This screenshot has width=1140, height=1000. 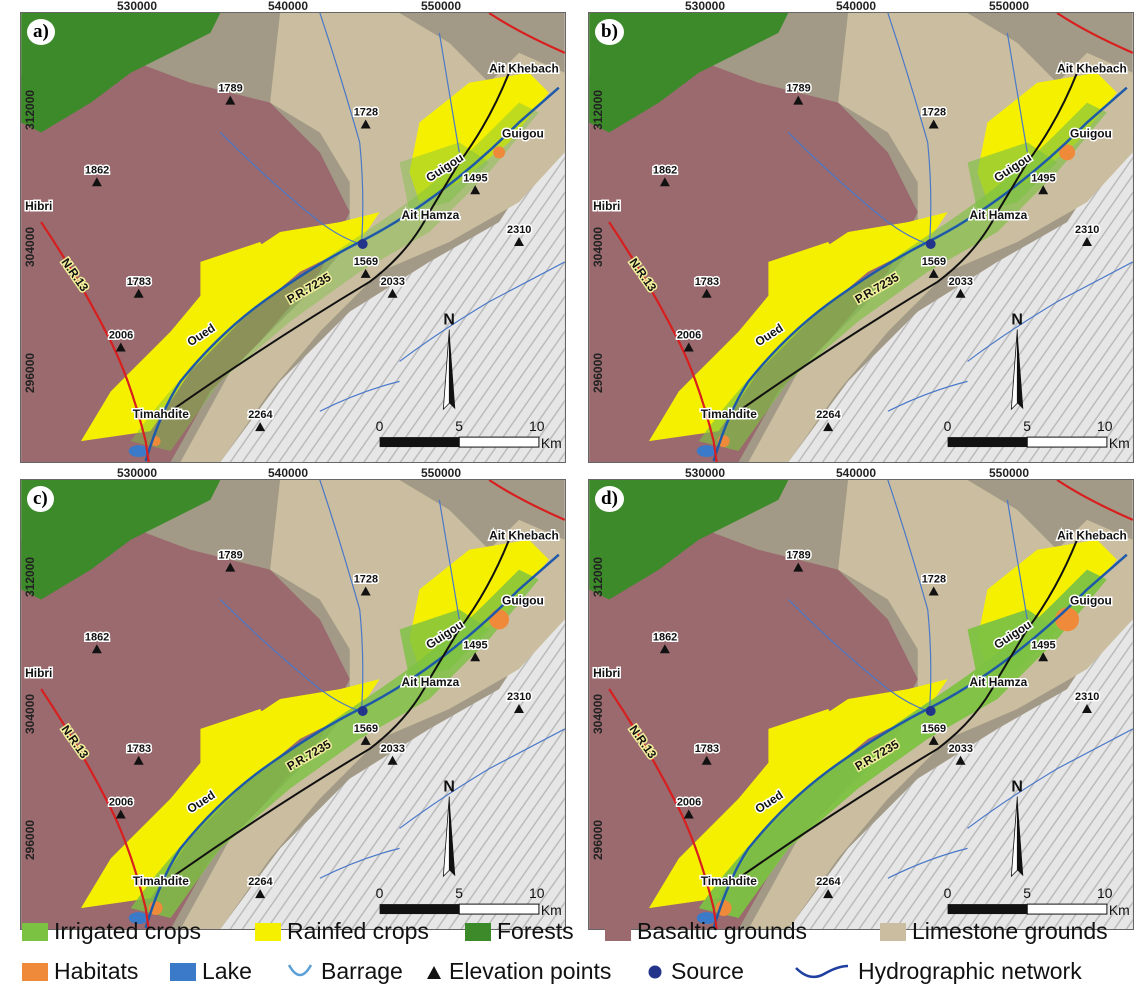 What do you see at coordinates (598, 246) in the screenshot?
I see `y-tick-label: 304000` at bounding box center [598, 246].